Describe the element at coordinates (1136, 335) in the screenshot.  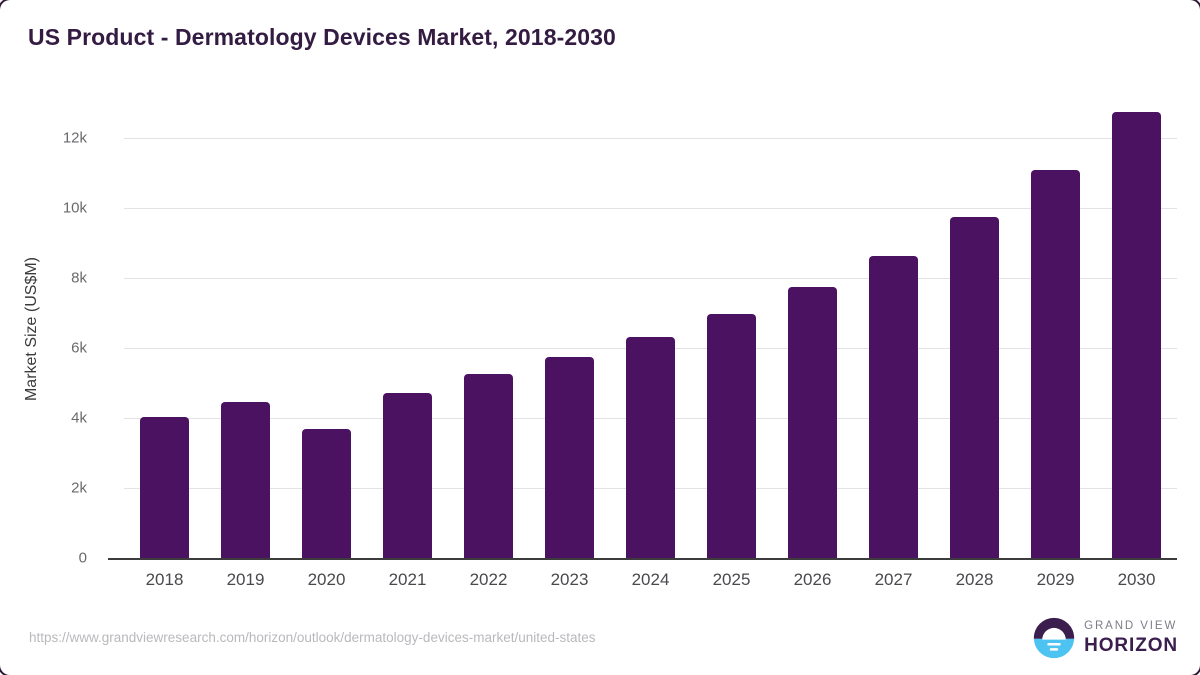
I see `bar-2030` at that location.